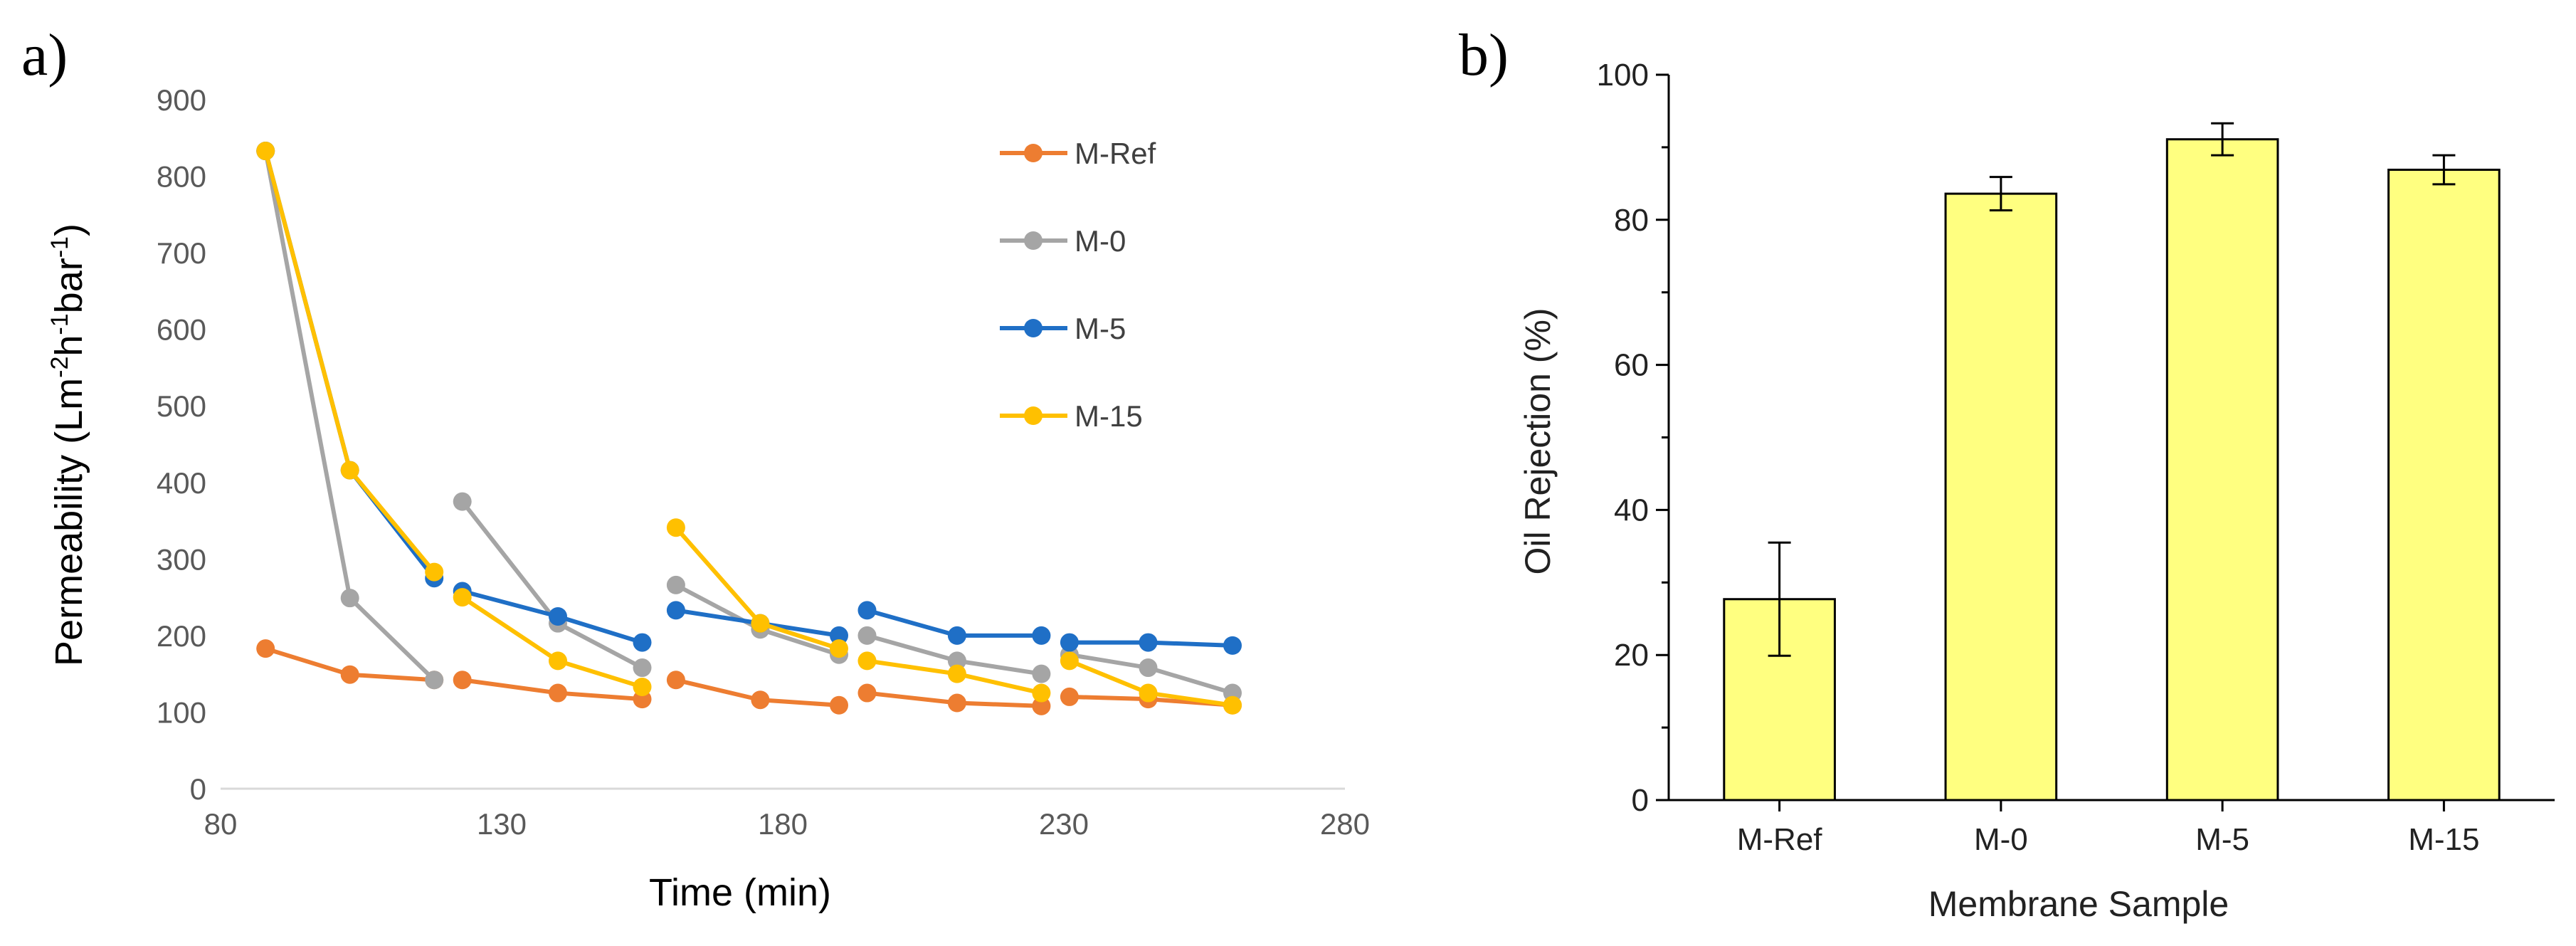  What do you see at coordinates (1632, 220) in the screenshot?
I see `bar-chart-y-tick-4: 80` at bounding box center [1632, 220].